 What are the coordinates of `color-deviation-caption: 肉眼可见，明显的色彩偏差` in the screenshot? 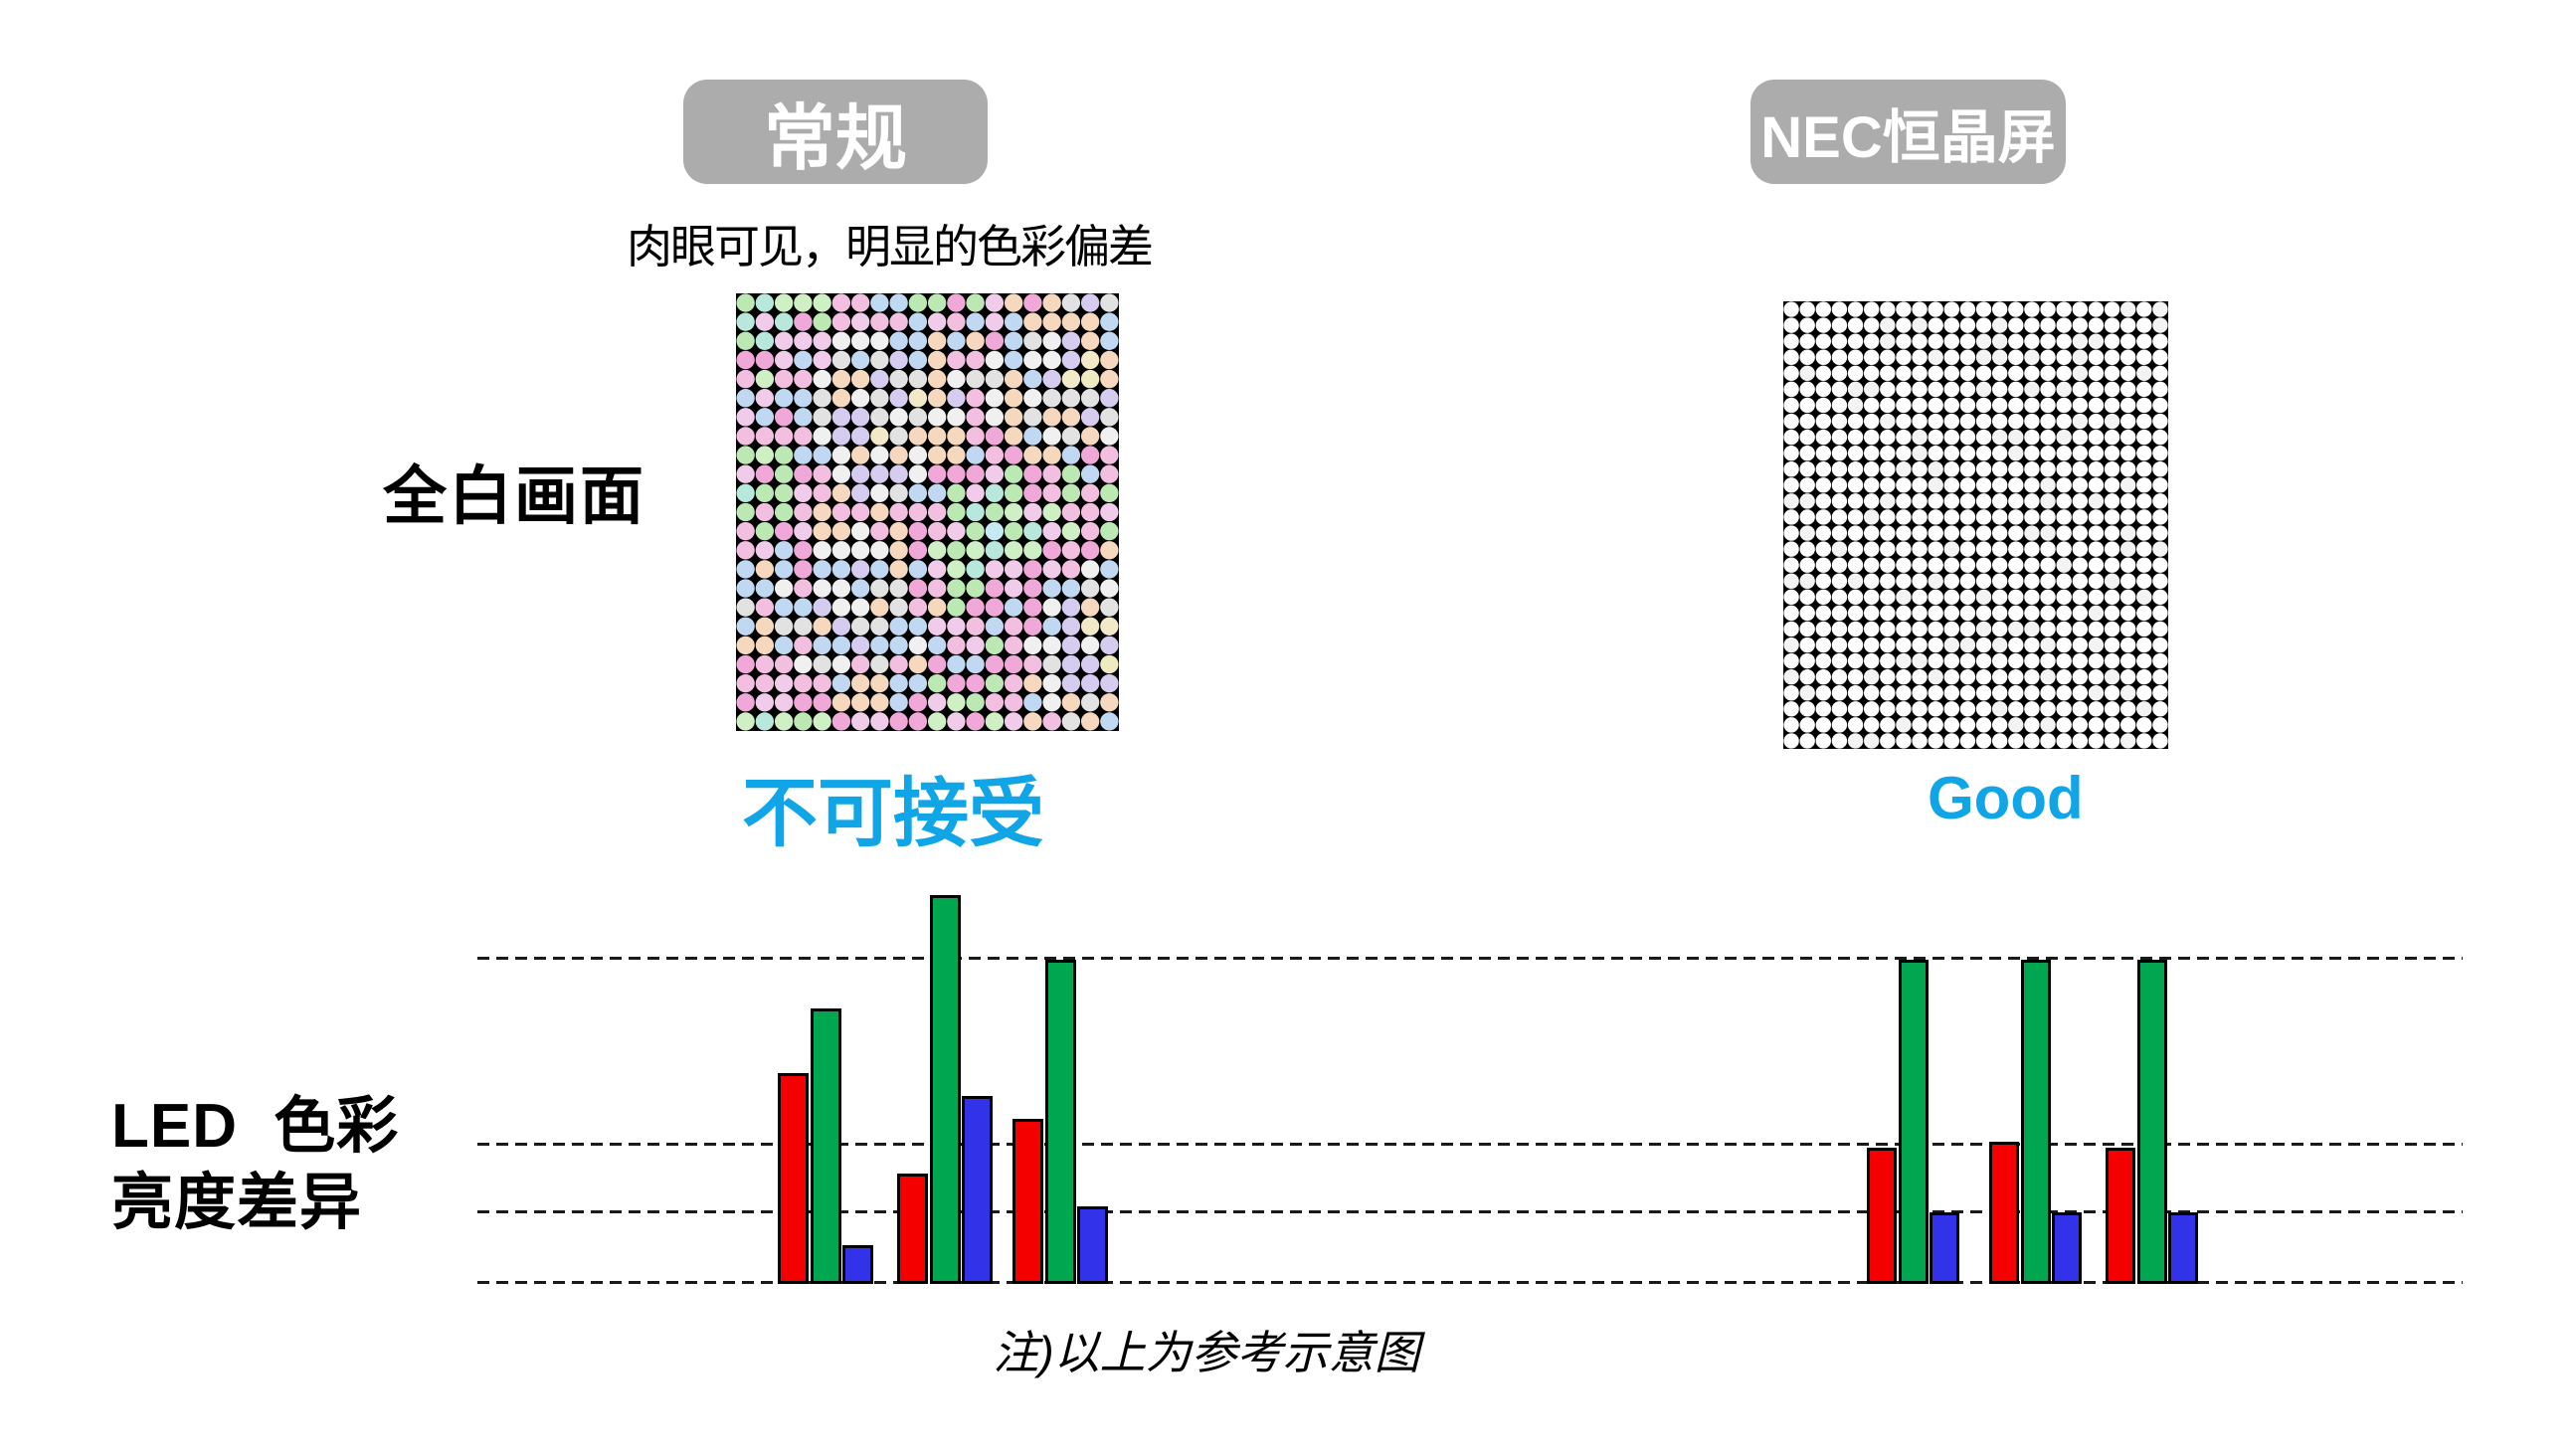 It's located at (890, 247).